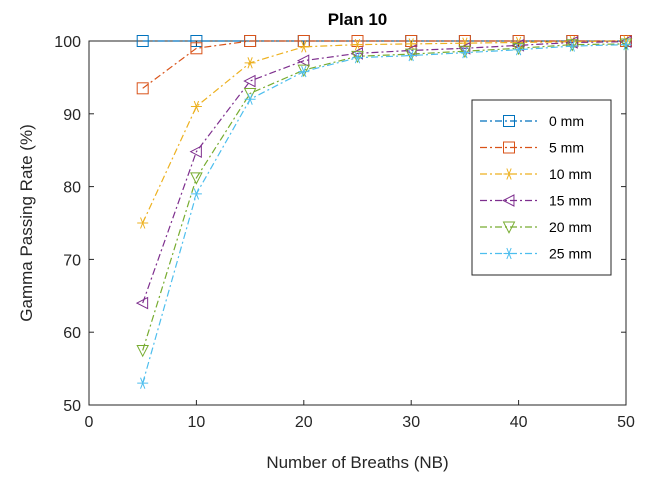 The height and width of the screenshot is (477, 656). What do you see at coordinates (72, 115) in the screenshot?
I see `y-tick-label: 90` at bounding box center [72, 115].